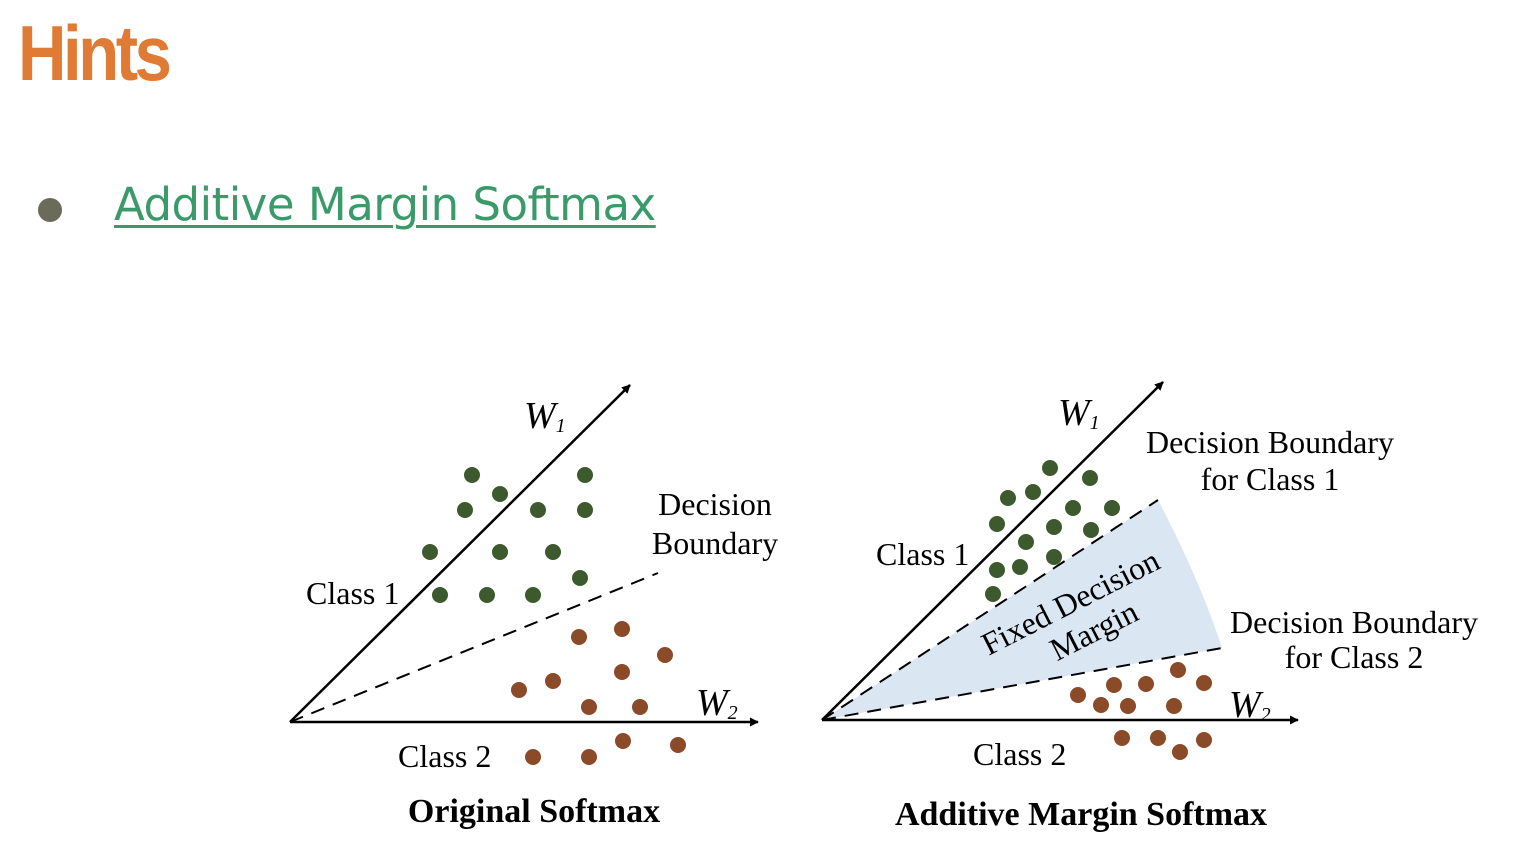  I want to click on decision-boundary-line, so click(474, 647).